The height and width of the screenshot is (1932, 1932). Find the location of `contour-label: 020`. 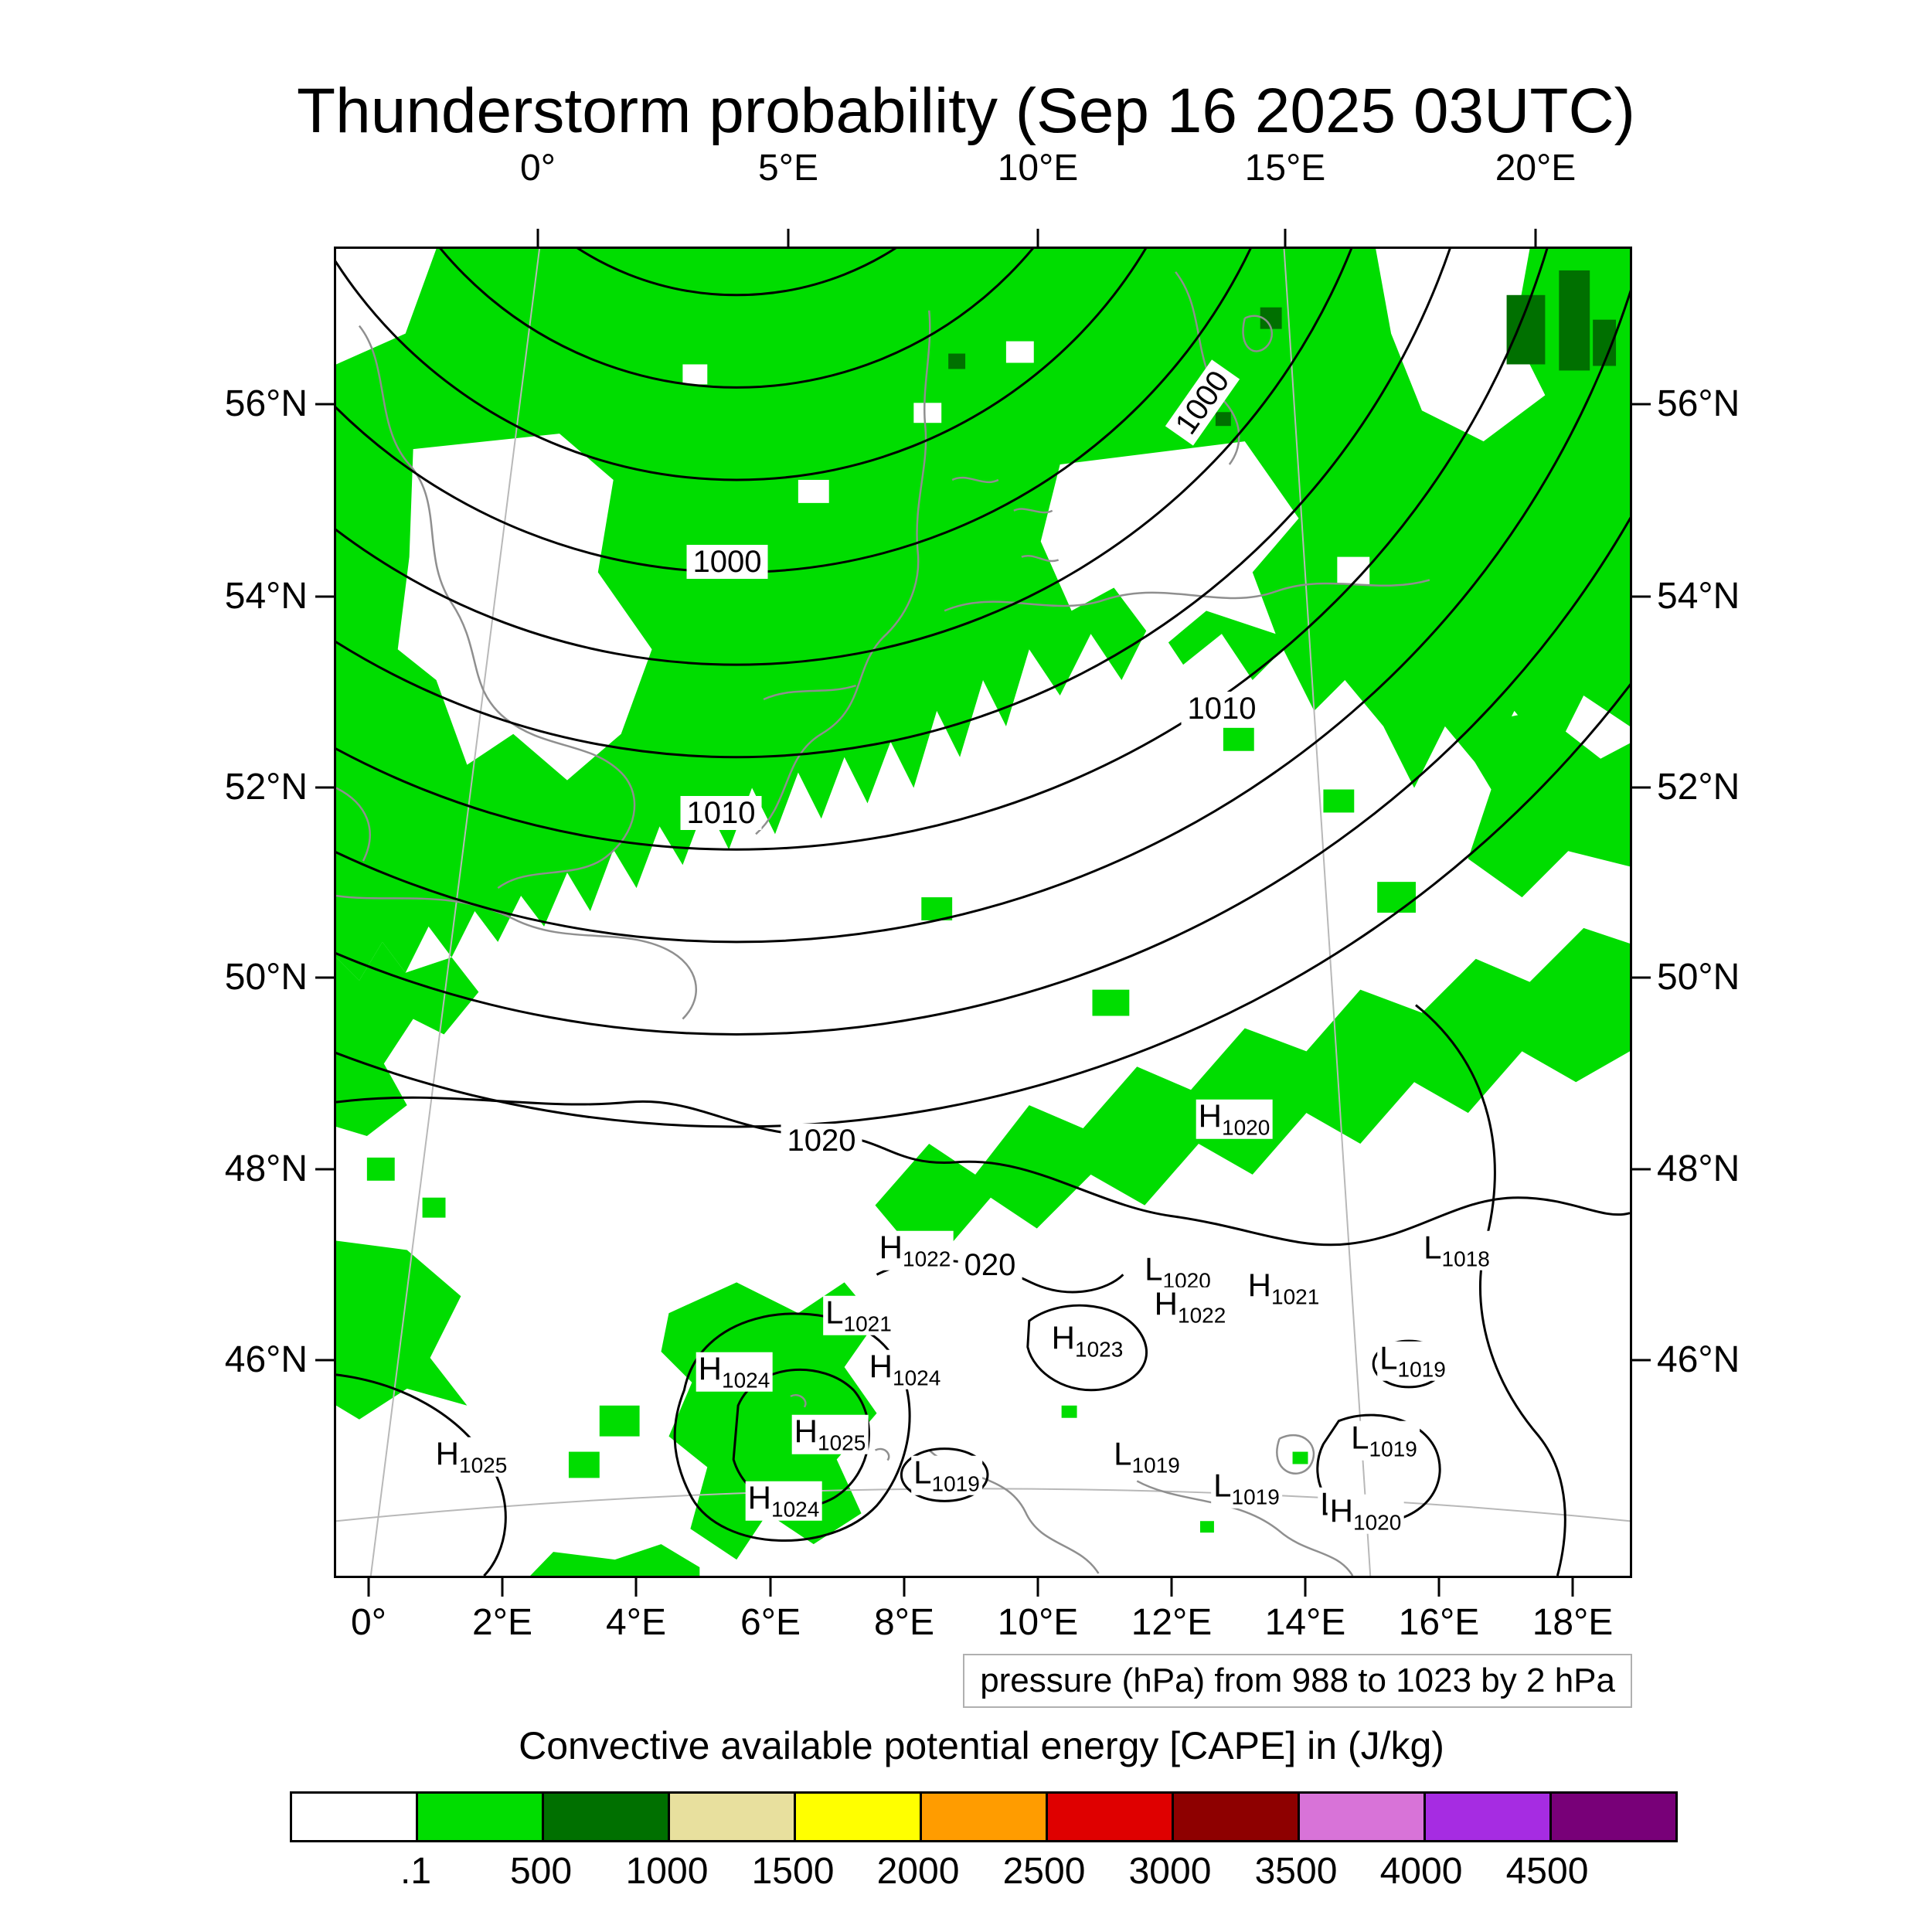

contour-label: 020 is located at coordinates (990, 1265).